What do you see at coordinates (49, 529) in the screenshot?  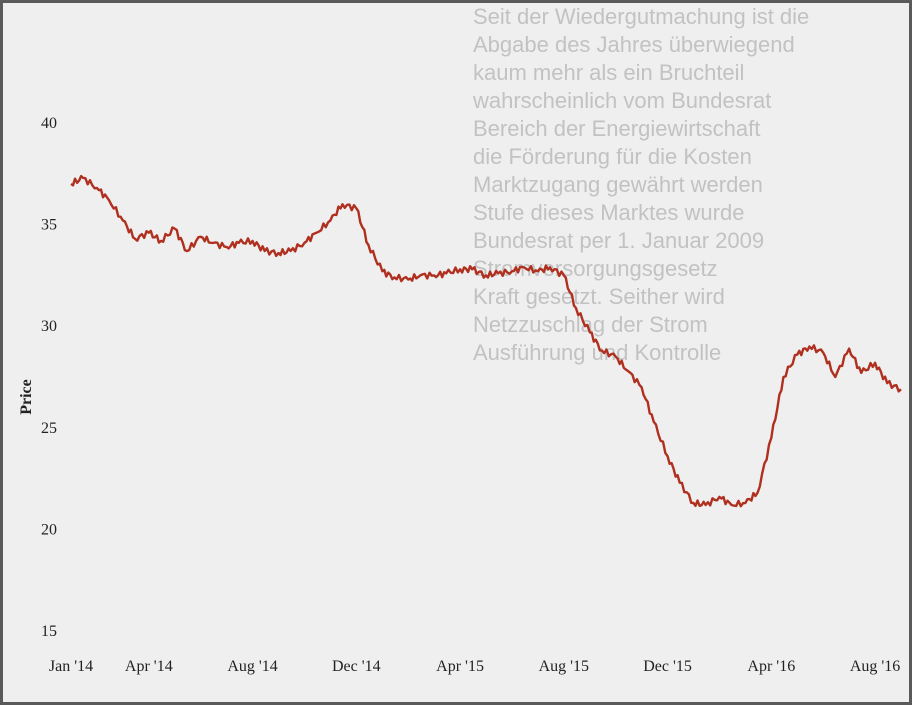 I see `y-tick-label: 20` at bounding box center [49, 529].